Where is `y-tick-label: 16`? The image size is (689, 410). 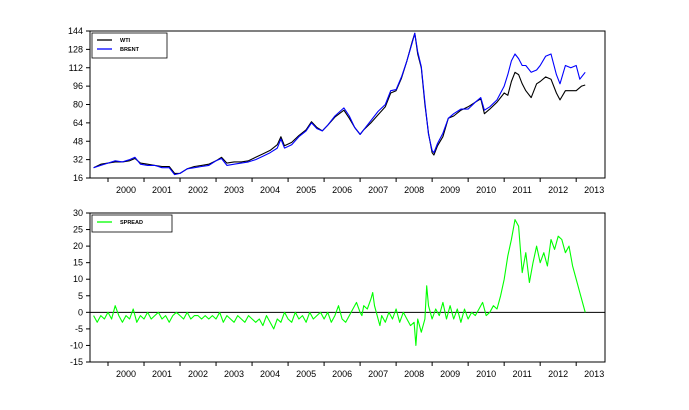 y-tick-label: 16 is located at coordinates (78, 178).